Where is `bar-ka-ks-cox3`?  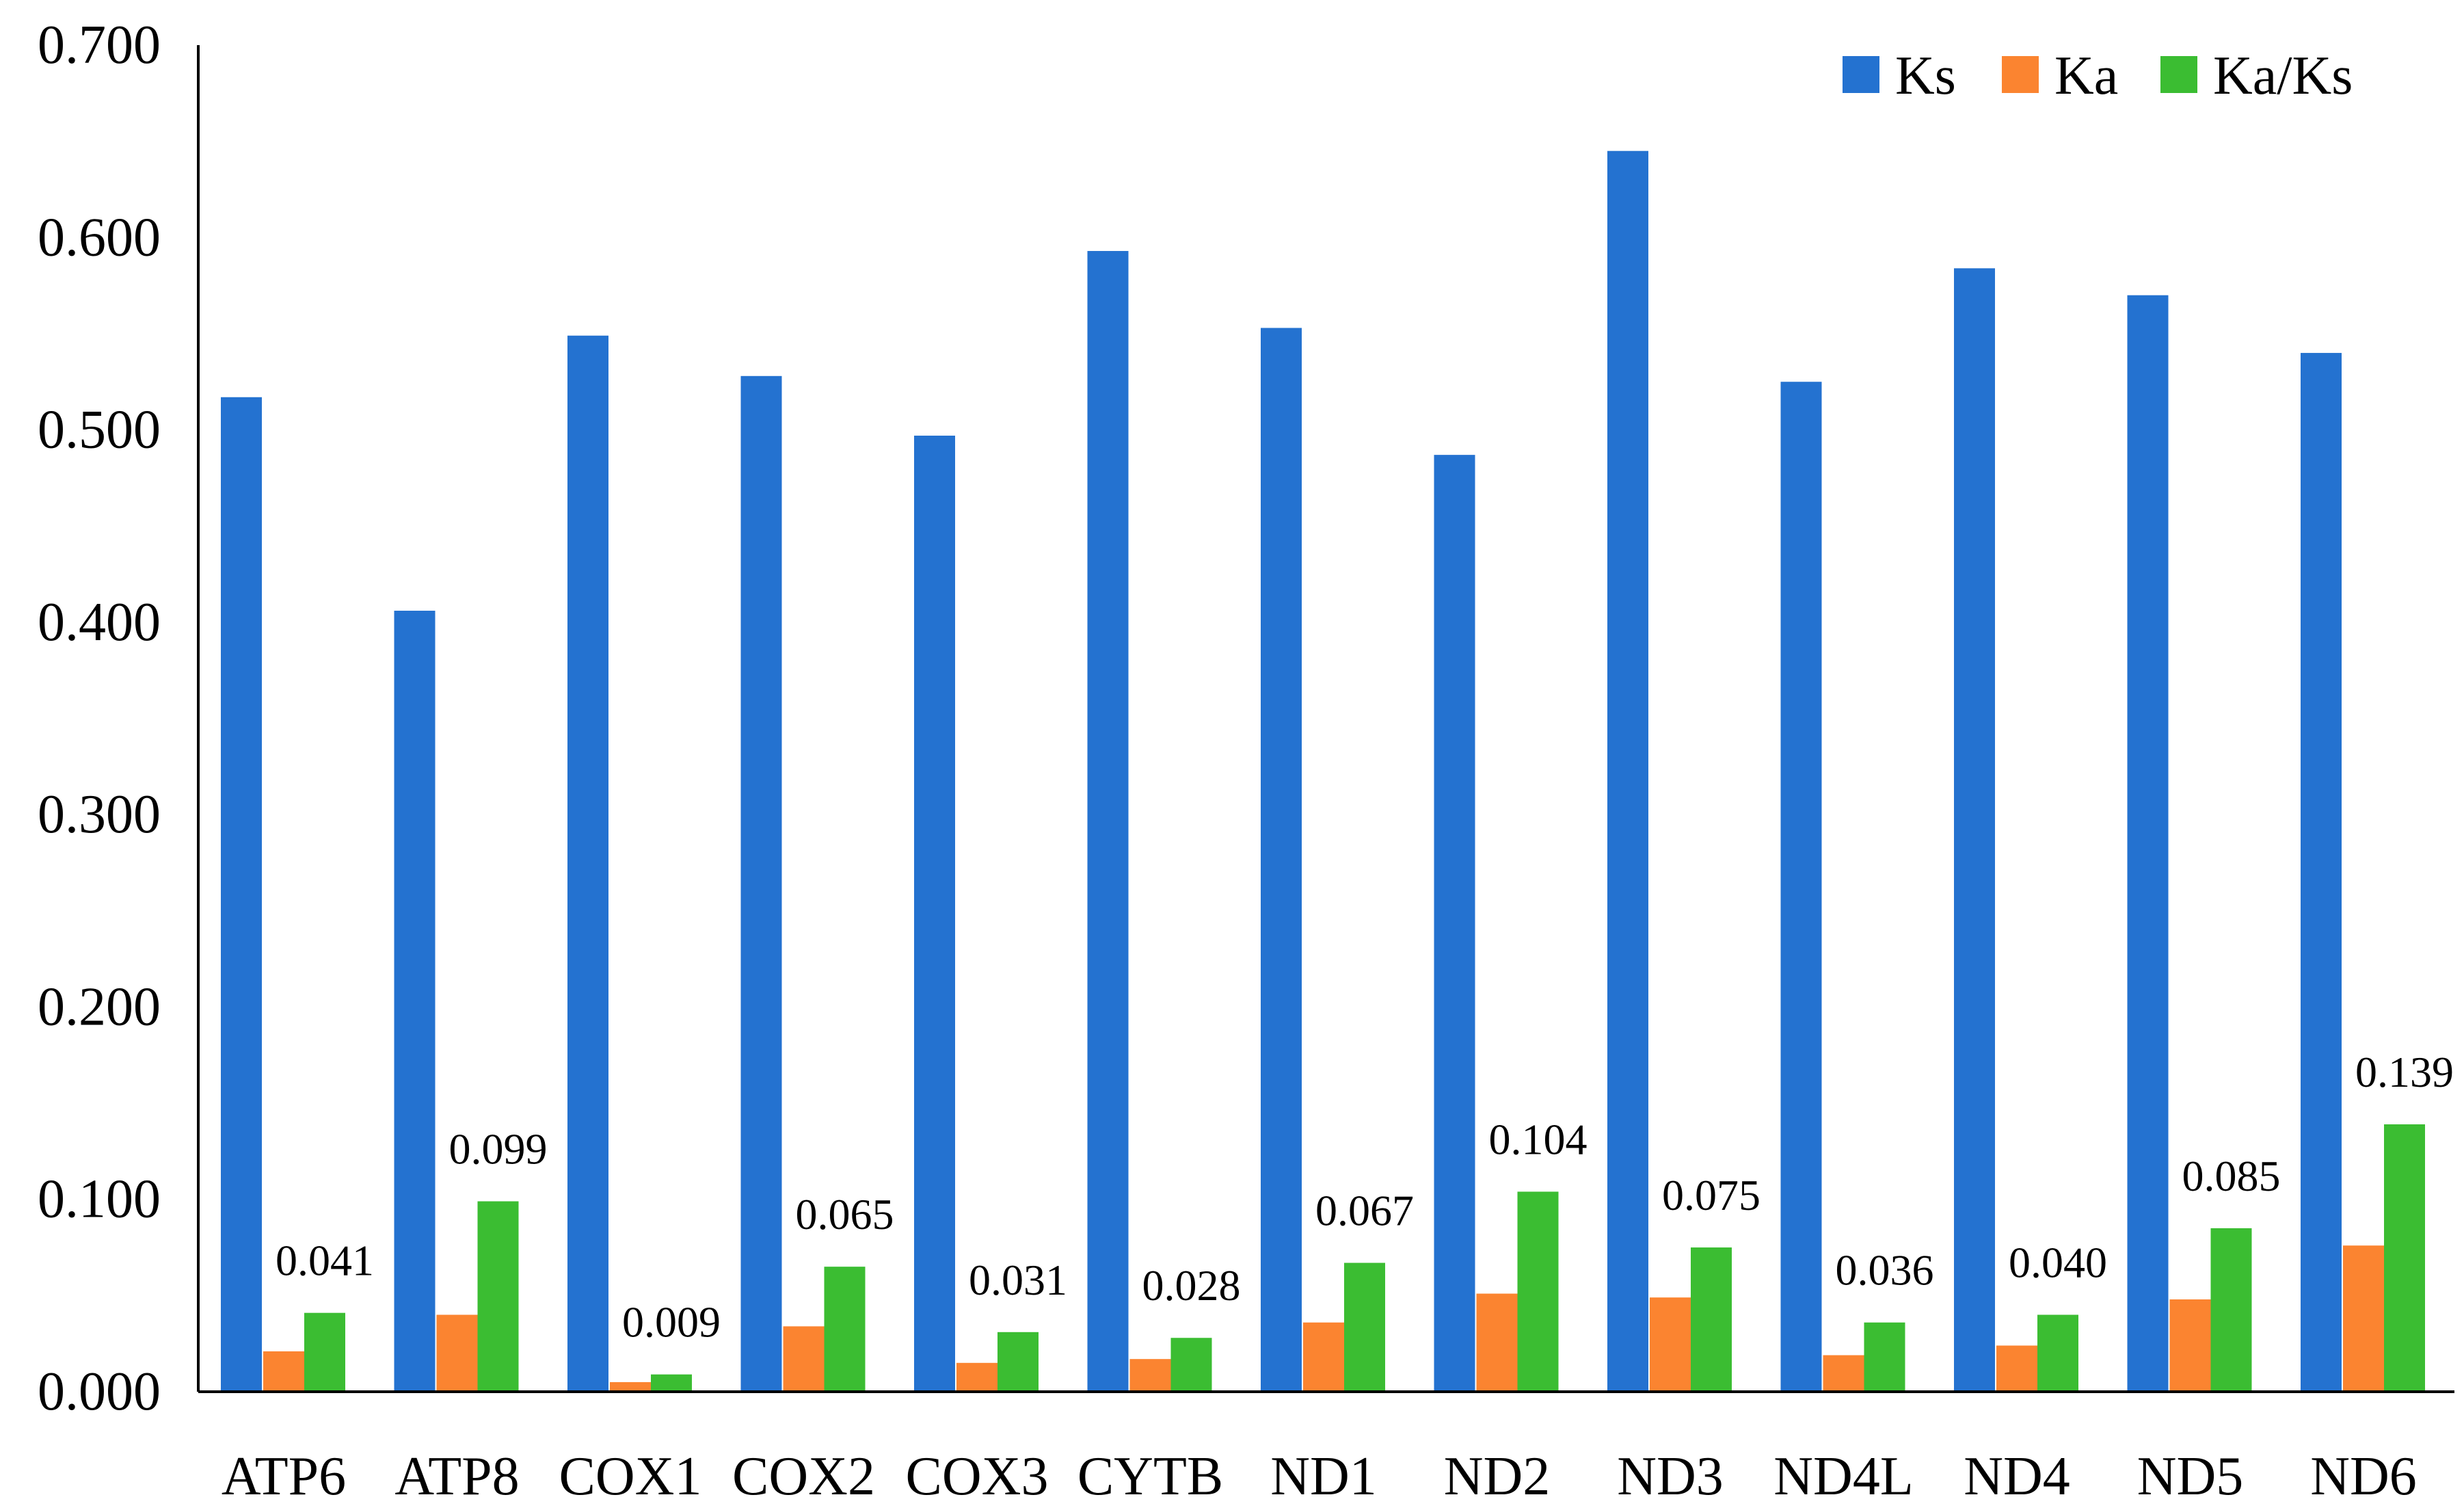
bar-ka-ks-cox3 is located at coordinates (1018, 1362).